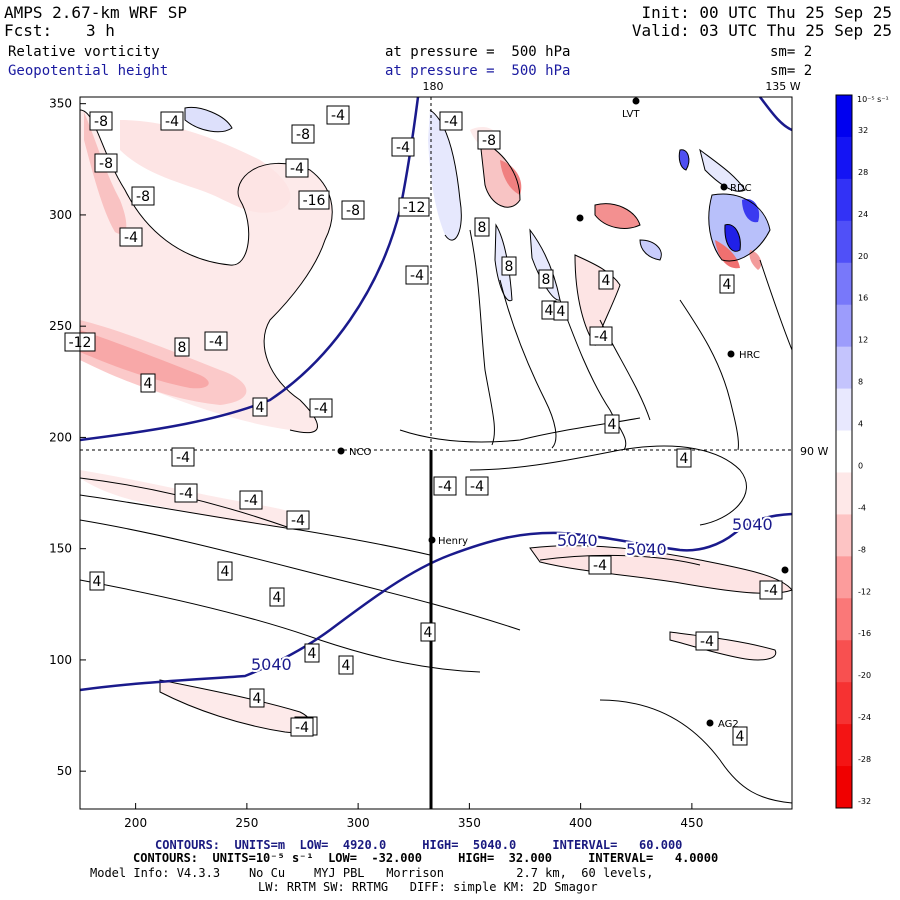 The image size is (900, 900). What do you see at coordinates (60, 549) in the screenshot?
I see `y-tick-label: 150` at bounding box center [60, 549].